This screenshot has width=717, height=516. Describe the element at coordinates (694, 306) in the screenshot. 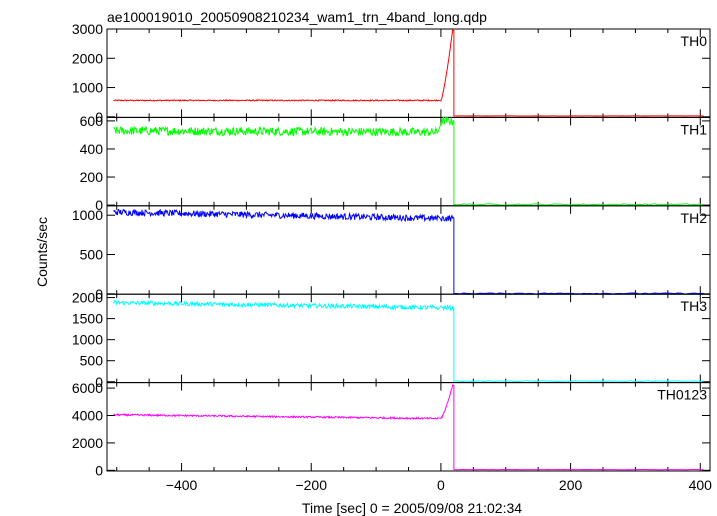

I see `series-label-th3: TH3` at that location.